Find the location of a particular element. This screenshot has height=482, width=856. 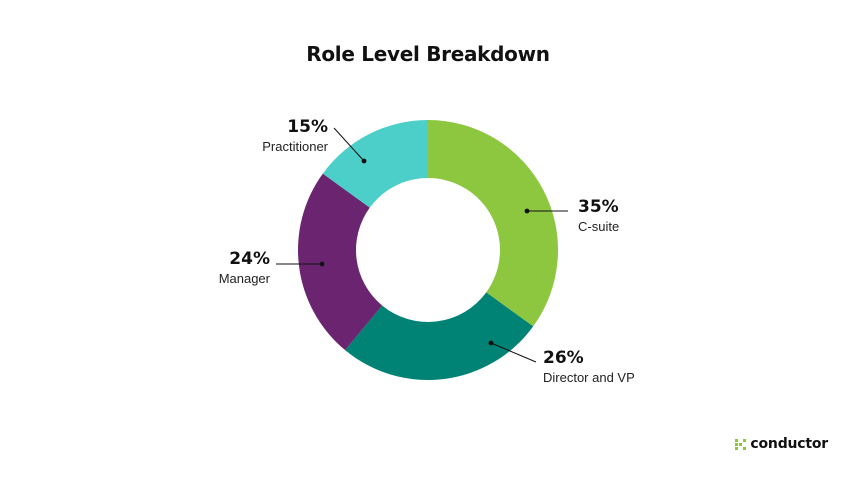

leader-dot-director-and-vp is located at coordinates (491, 343).